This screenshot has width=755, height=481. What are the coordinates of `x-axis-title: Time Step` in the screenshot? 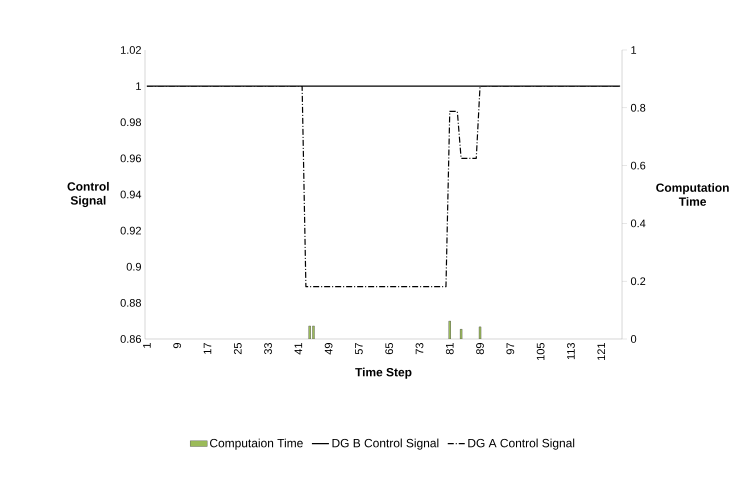 It's located at (383, 373).